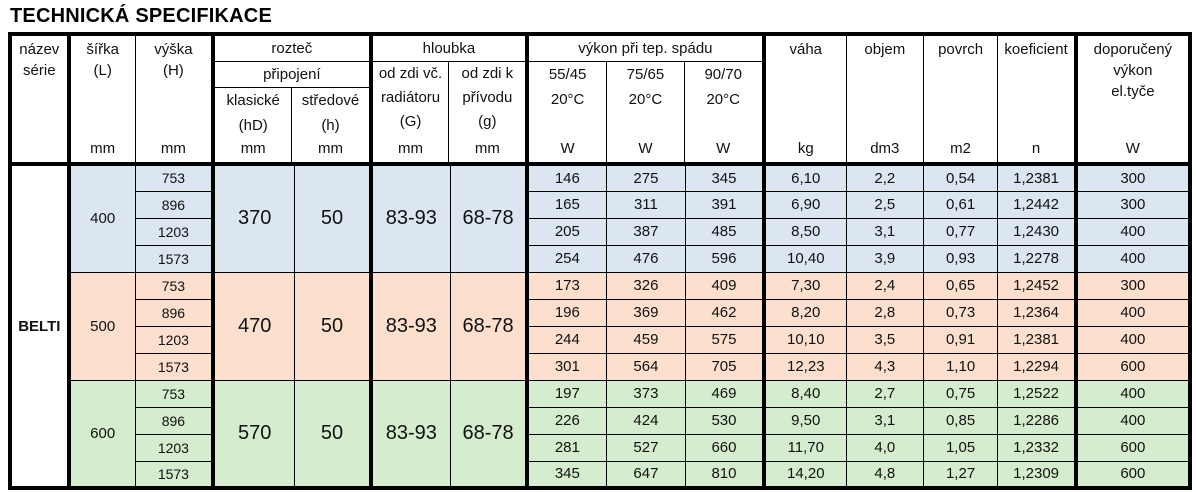  Describe the element at coordinates (102, 218) in the screenshot. I see `sirka-value: 400` at that location.